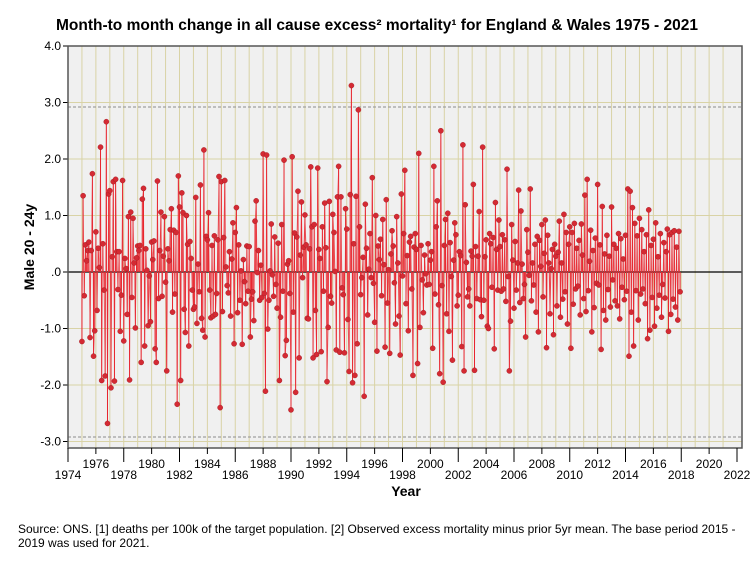  What do you see at coordinates (486, 464) in the screenshot?
I see `x-tick-label: 2004` at bounding box center [486, 464].